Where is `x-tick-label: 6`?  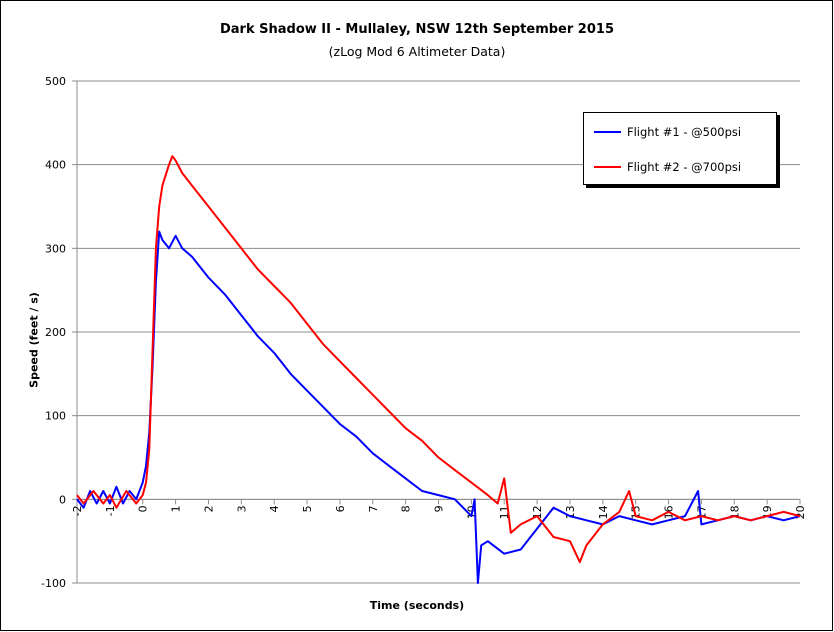 x-tick-label: 6 is located at coordinates (340, 508).